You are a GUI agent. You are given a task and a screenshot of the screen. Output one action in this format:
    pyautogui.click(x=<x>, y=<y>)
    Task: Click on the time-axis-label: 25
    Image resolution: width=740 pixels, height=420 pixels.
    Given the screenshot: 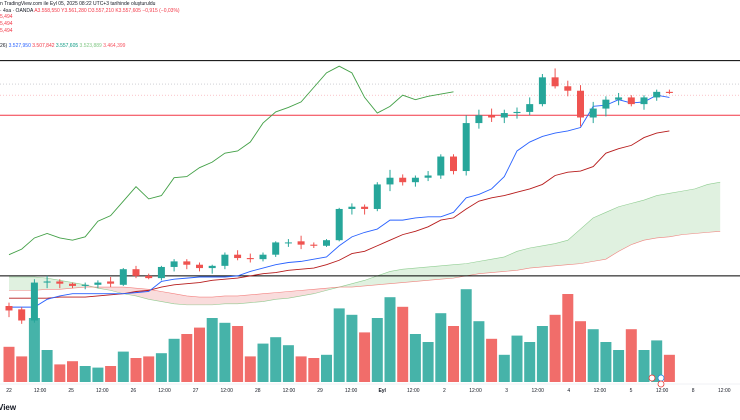 What is the action you would take?
    pyautogui.click(x=71, y=391)
    